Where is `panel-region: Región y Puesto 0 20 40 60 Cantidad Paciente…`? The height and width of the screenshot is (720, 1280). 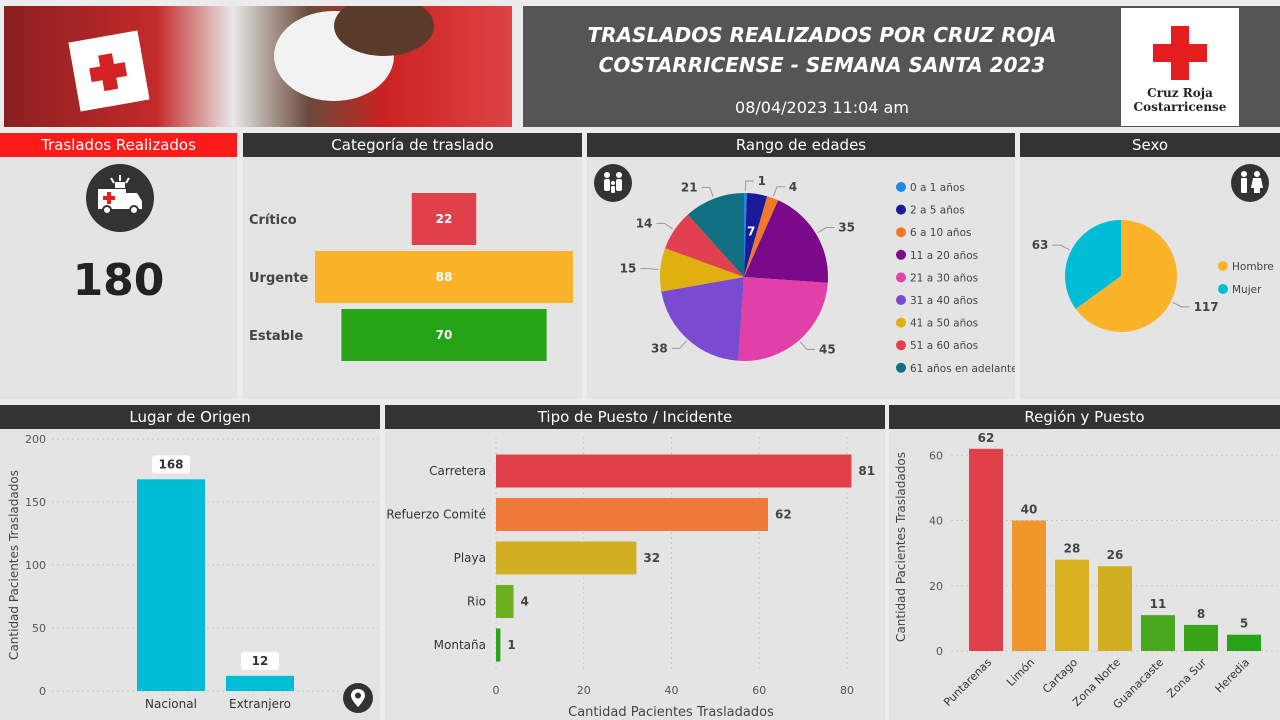 panel-region: Región y Puesto 0 20 40 60 Cantidad Paciente… is located at coordinates (1084, 562).